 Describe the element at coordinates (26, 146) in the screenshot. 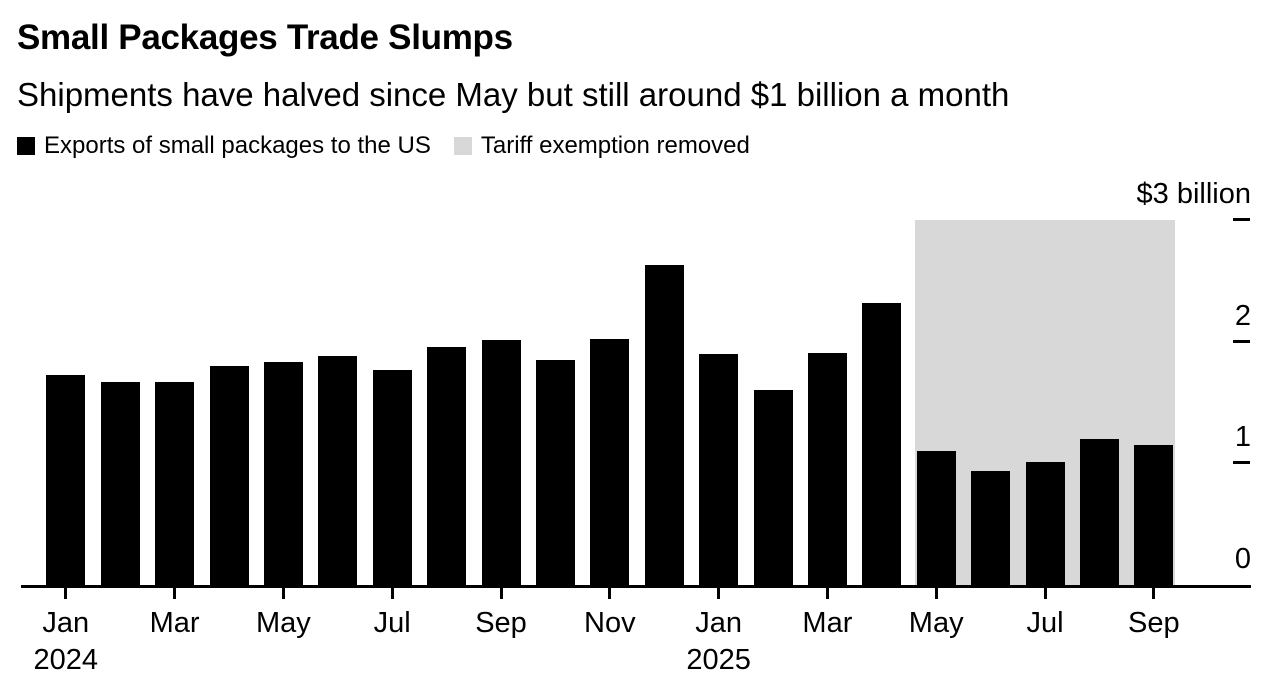

I see `legend-swatch-black-icon` at that location.